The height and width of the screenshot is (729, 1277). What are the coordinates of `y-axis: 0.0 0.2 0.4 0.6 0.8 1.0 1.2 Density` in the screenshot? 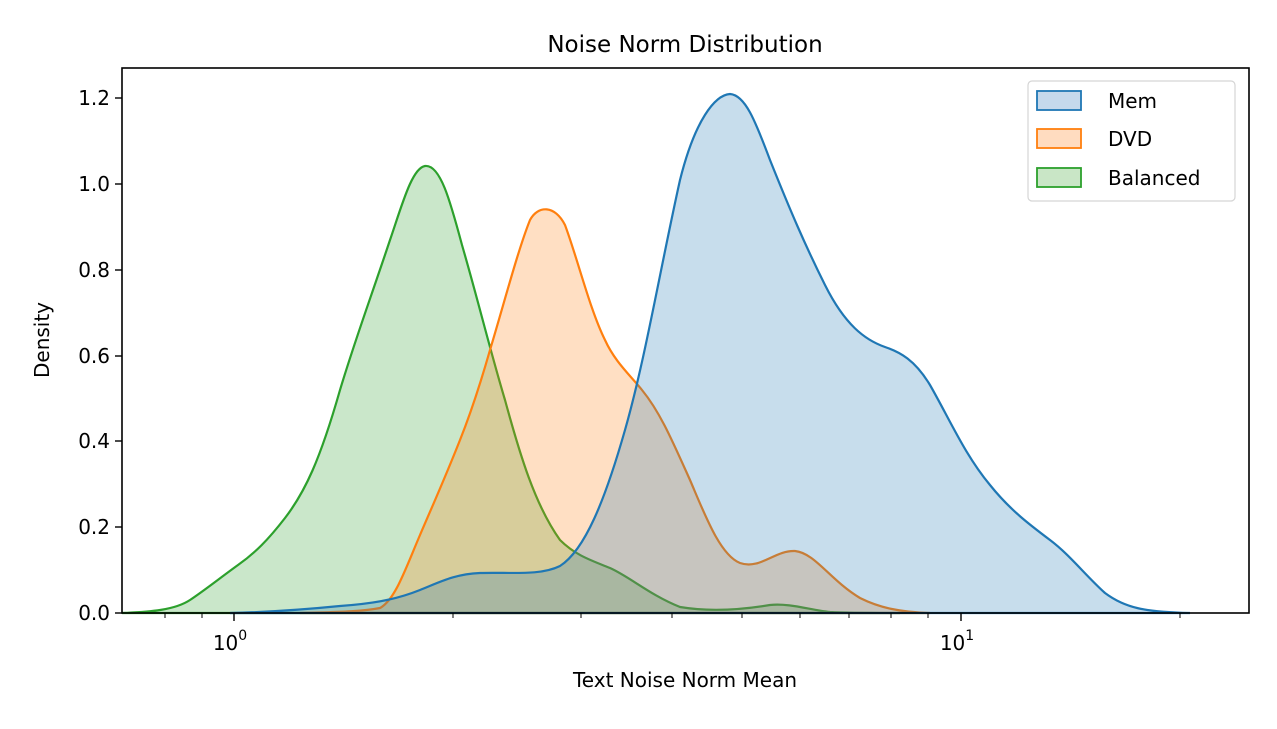 It's located at (76, 355).